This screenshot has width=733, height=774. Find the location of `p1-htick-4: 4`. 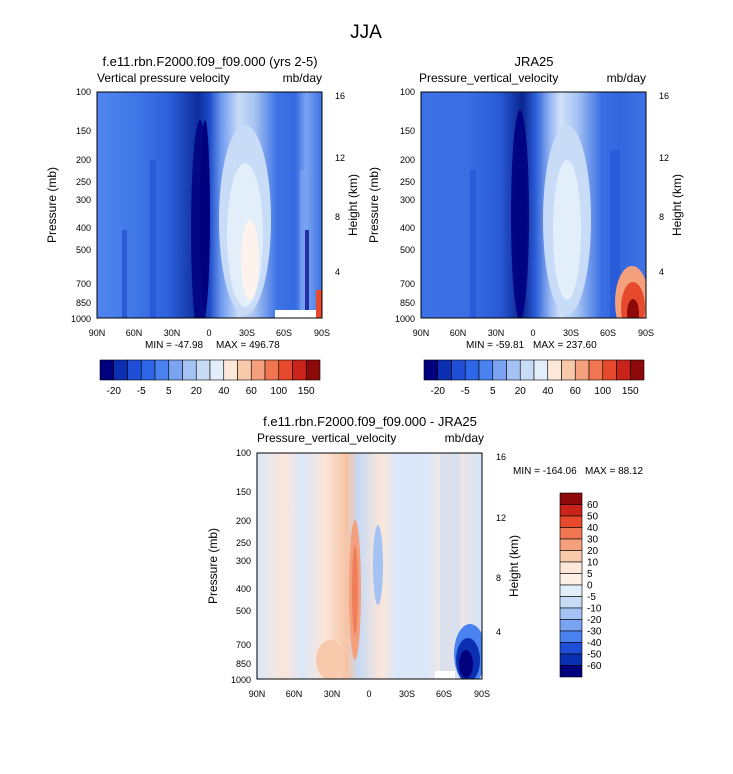

p1-htick-4: 4 is located at coordinates (337, 272).